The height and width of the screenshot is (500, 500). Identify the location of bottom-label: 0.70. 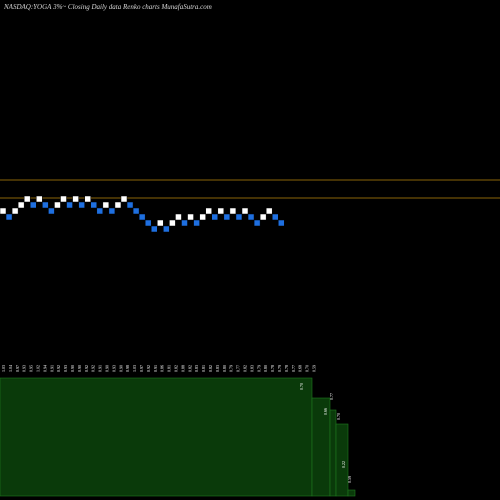
(307, 368).